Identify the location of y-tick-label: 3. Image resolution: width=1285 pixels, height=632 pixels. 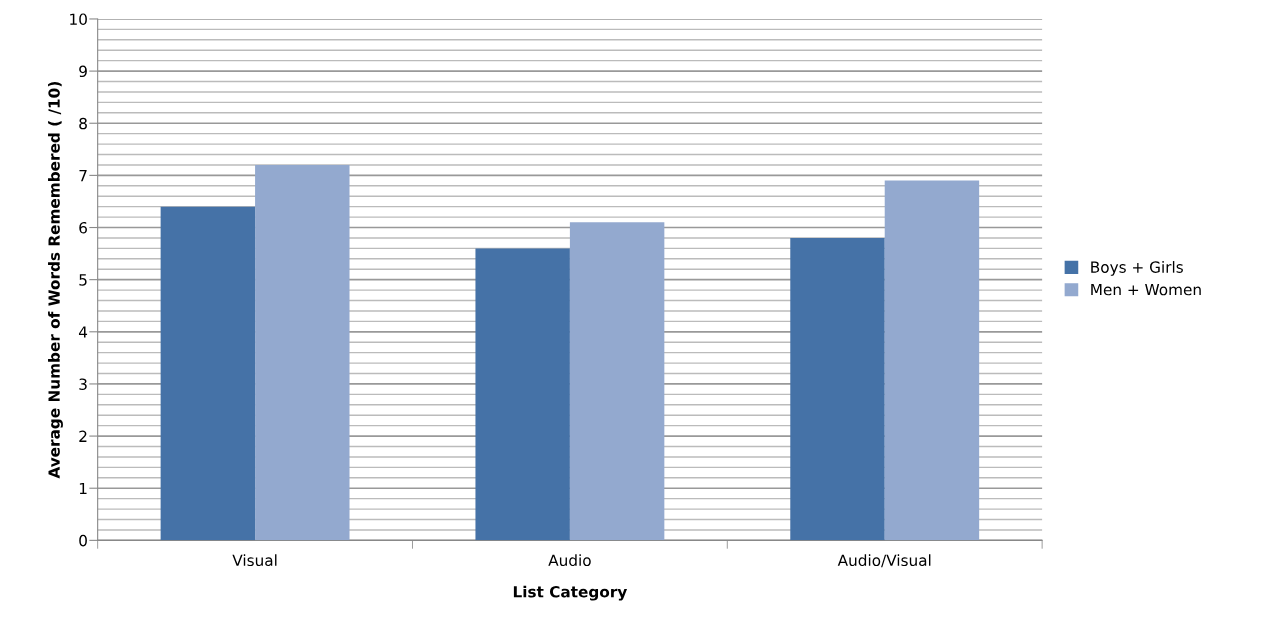
(83, 384).